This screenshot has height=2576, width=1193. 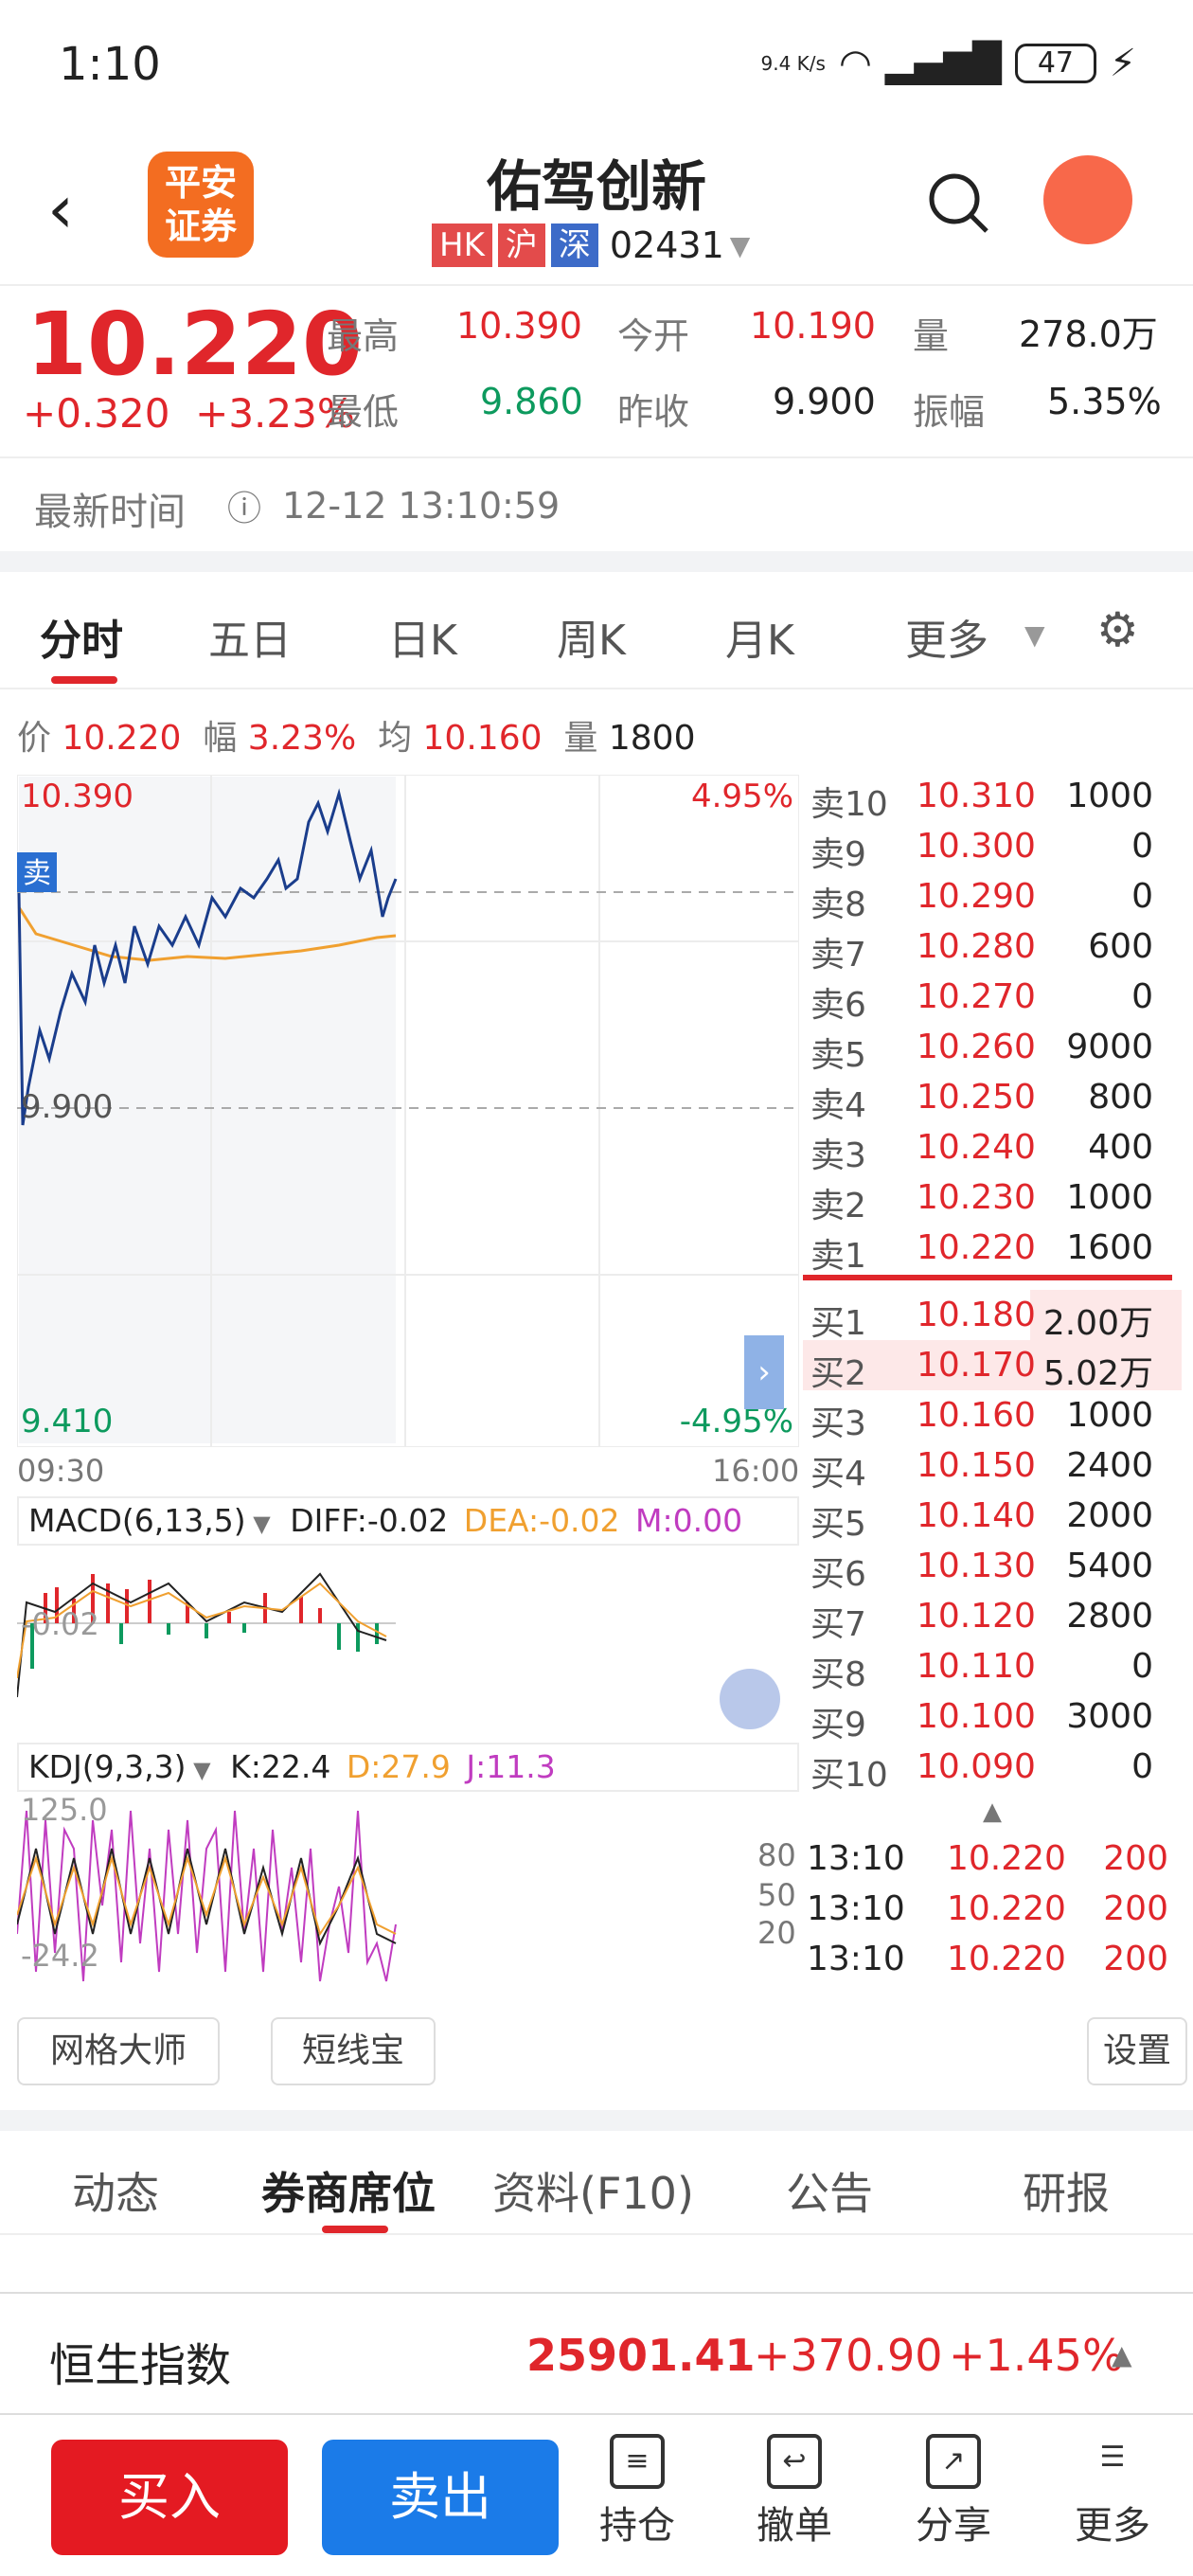 I want to click on book-price: 10.250, so click(x=976, y=1097).